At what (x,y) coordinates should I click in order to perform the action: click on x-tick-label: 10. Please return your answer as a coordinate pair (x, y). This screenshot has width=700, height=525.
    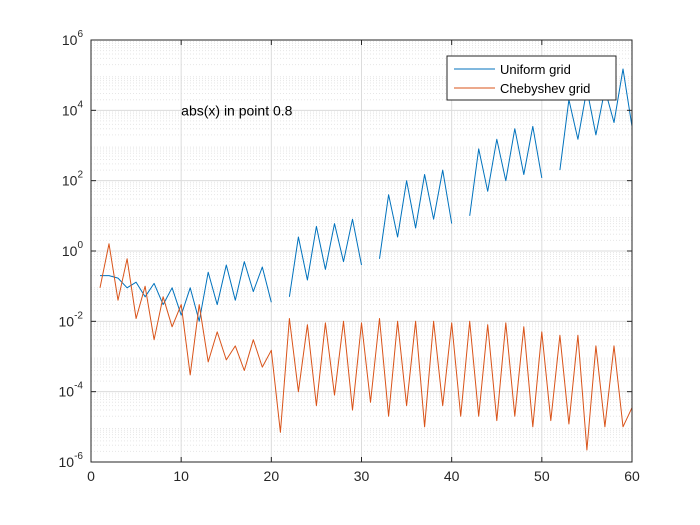
    Looking at the image, I should click on (181, 476).